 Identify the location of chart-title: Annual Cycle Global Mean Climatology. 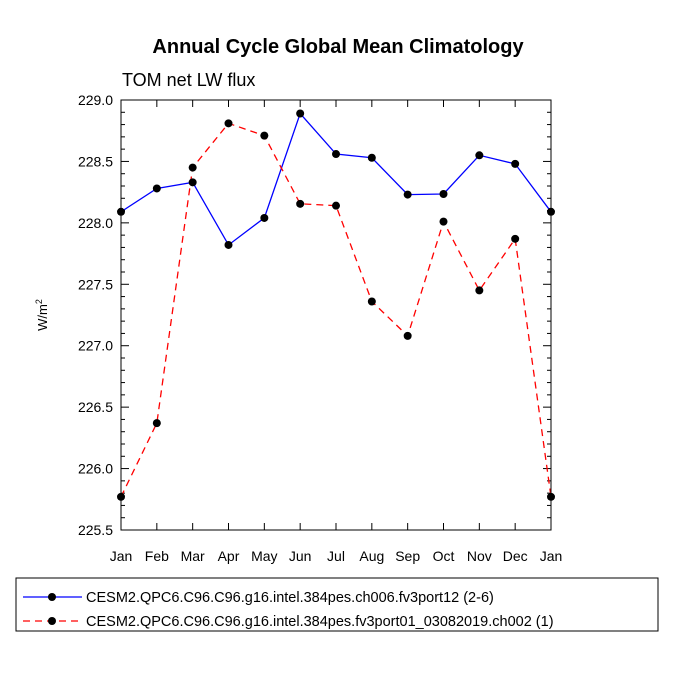
(338, 47).